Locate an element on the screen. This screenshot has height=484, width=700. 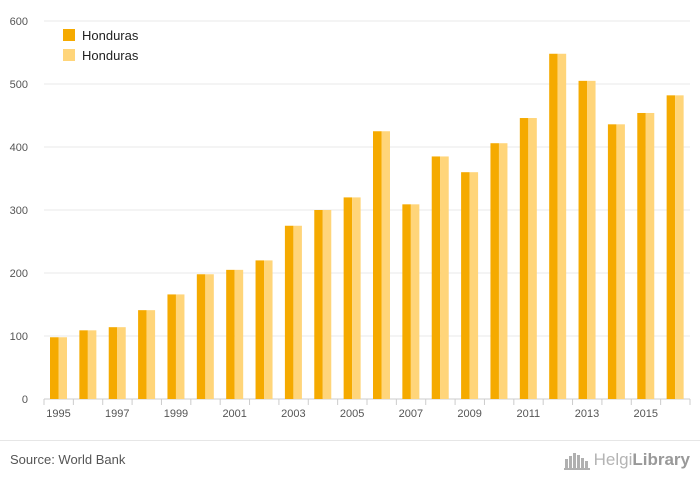
brand-name-light: Helgi is located at coordinates (613, 459).